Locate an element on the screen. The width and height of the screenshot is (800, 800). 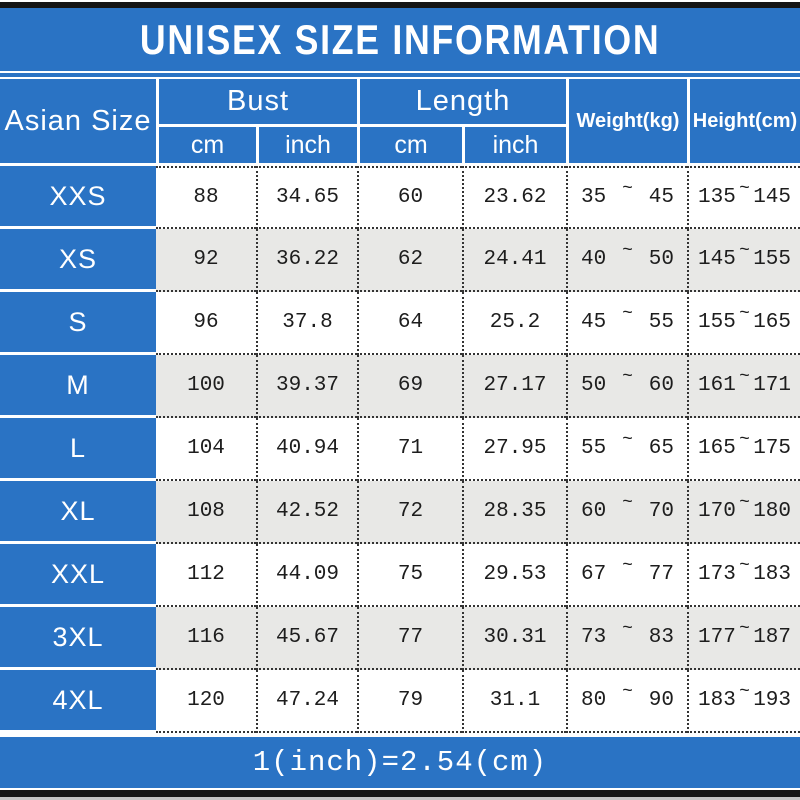
weight-min: 55 is located at coordinates (594, 448).